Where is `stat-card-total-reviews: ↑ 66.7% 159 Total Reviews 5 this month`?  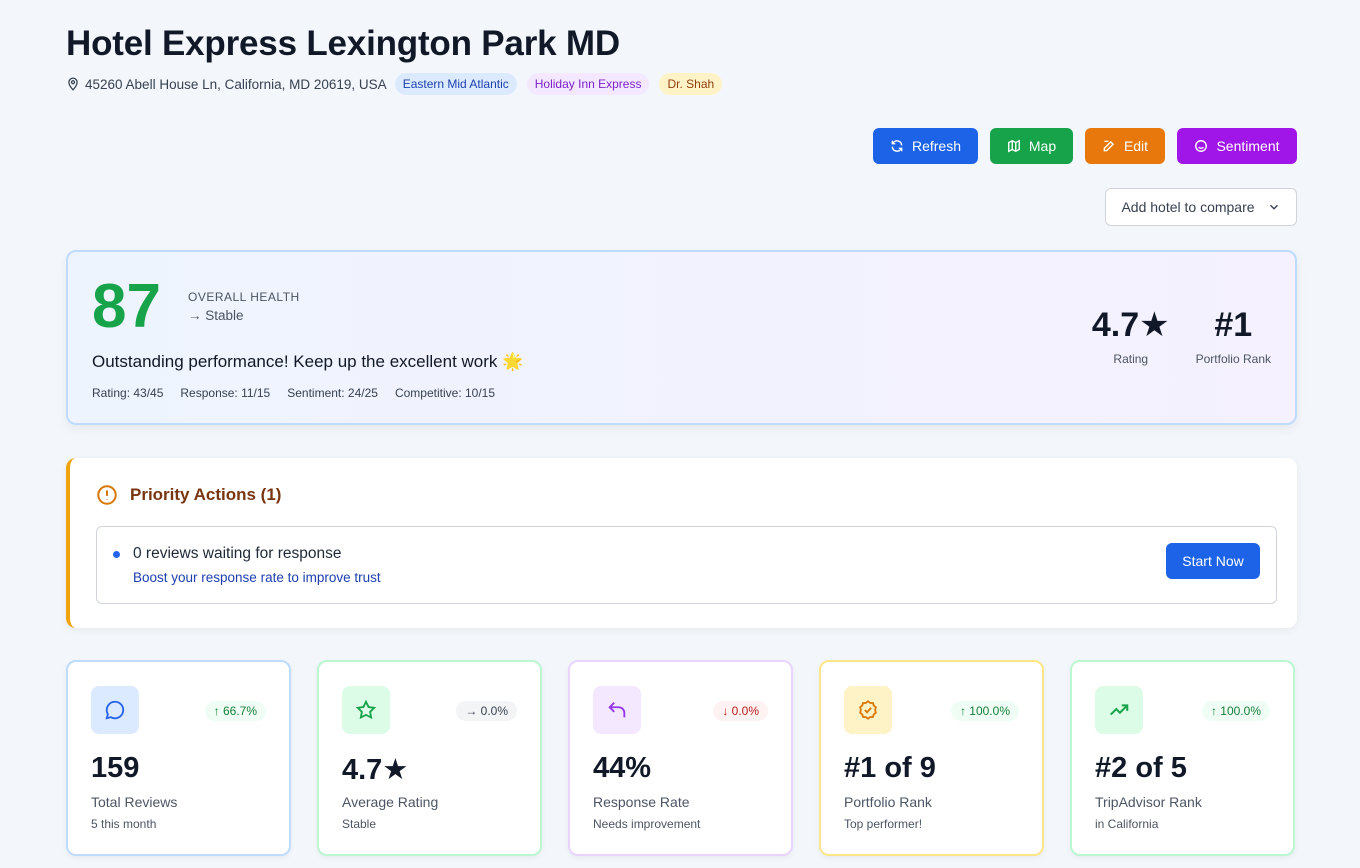 stat-card-total-reviews: ↑ 66.7% 159 Total Reviews 5 this month is located at coordinates (178, 758).